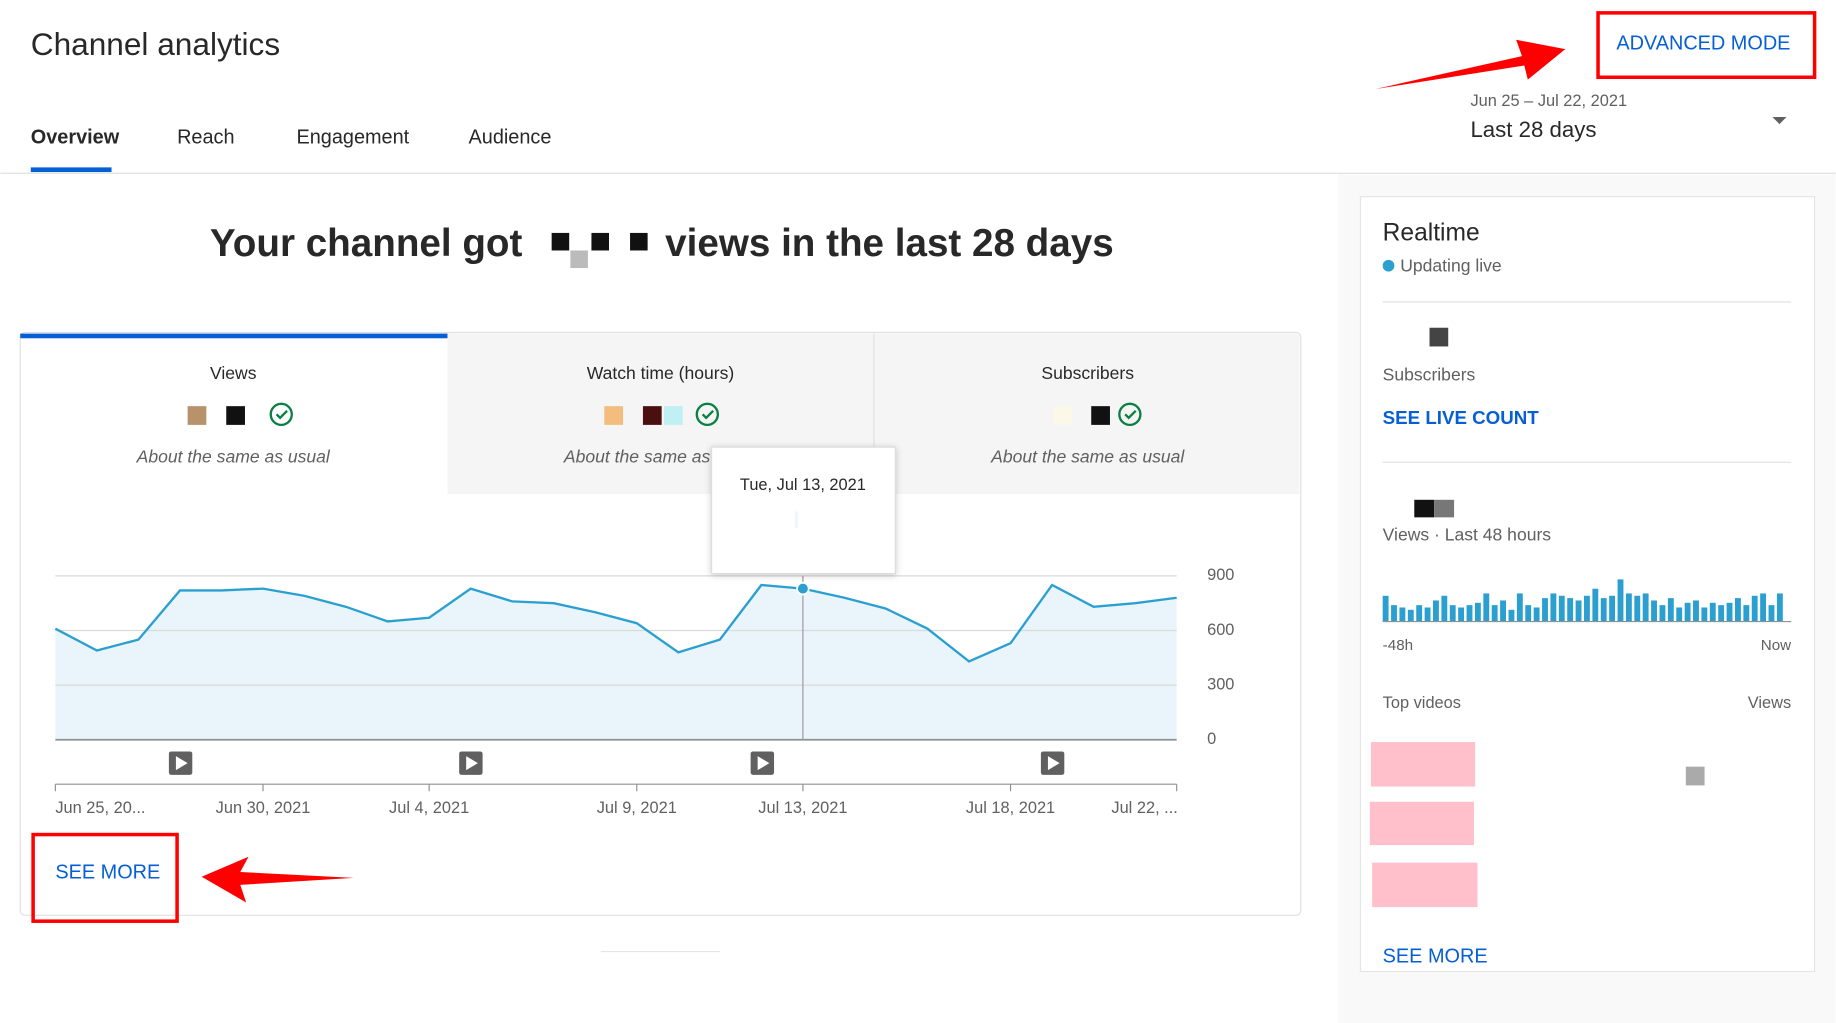  Describe the element at coordinates (1220, 684) in the screenshot. I see `y-tick-label: 300` at that location.